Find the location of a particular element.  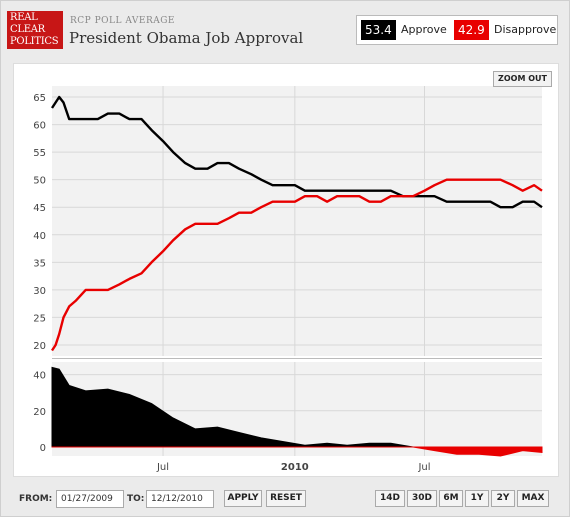

approval-y-tick-label: 25 is located at coordinates (39, 318).